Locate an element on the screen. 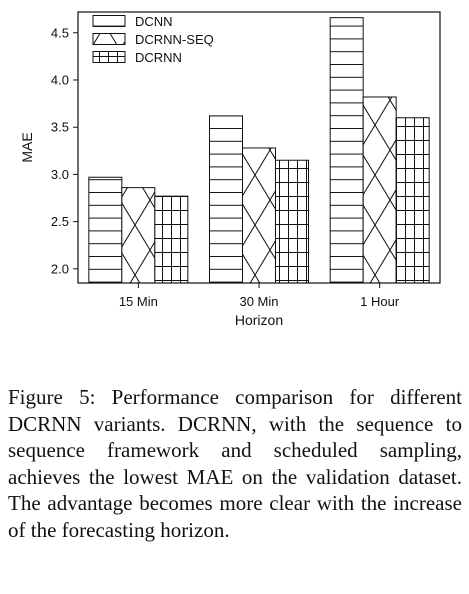  y-tick-label: 4.5 is located at coordinates (60, 32).